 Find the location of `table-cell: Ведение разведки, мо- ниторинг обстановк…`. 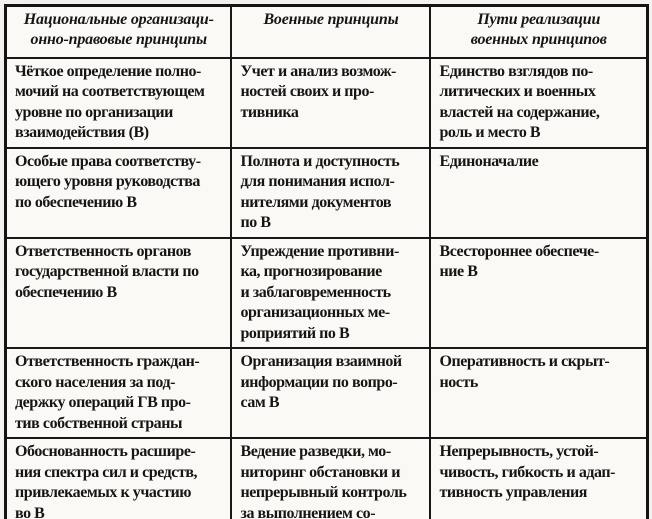

table-cell: Ведение разведки, мо- ниторинг обстановк… is located at coordinates (331, 478).